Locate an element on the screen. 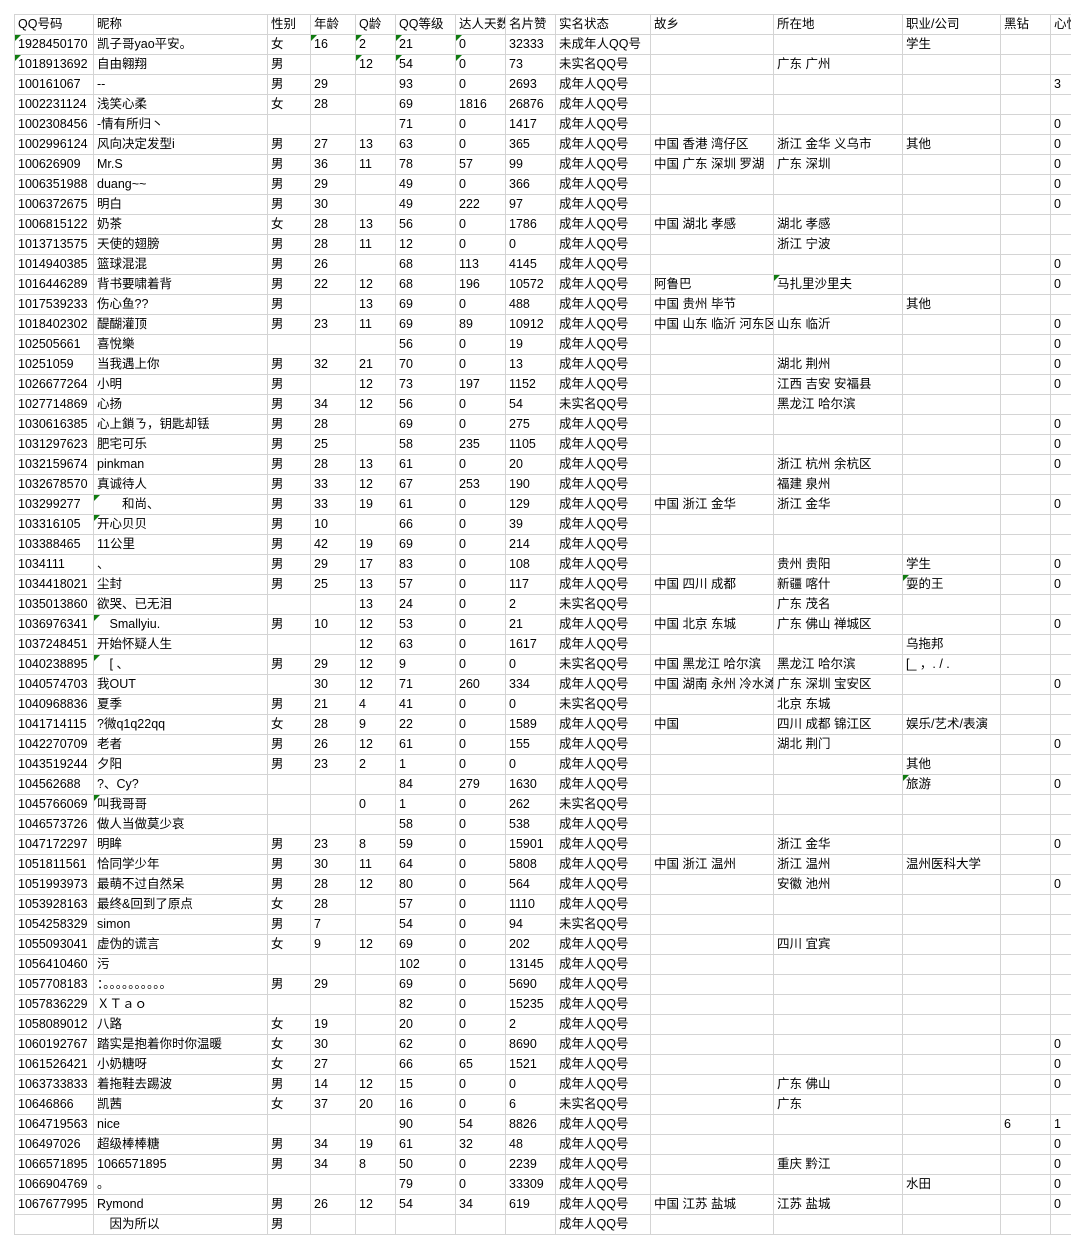 Image resolution: width=1071 pixels, height=1235 pixels. cell-age: 25 is located at coordinates (333, 585).